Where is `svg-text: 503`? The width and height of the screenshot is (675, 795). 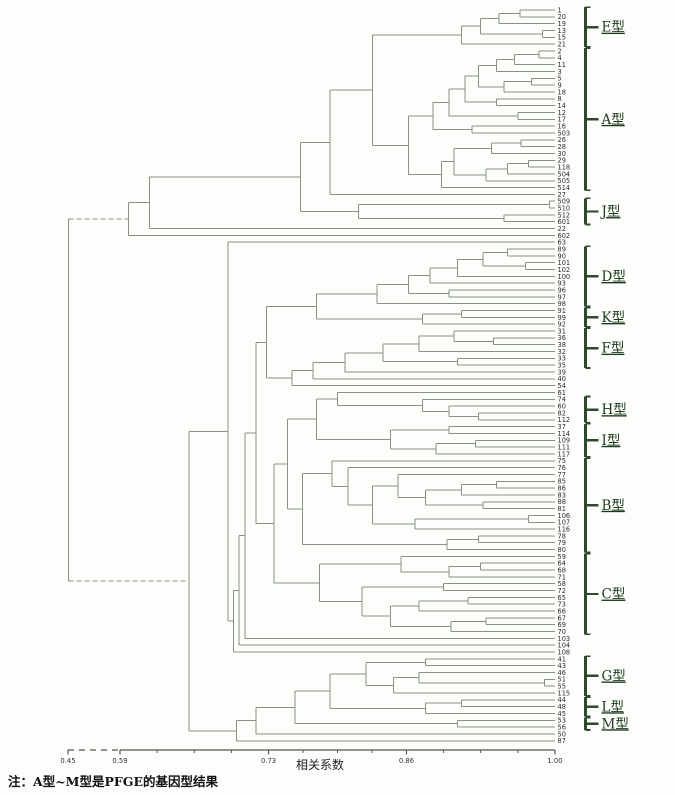
svg-text: 503 is located at coordinates (564, 133).